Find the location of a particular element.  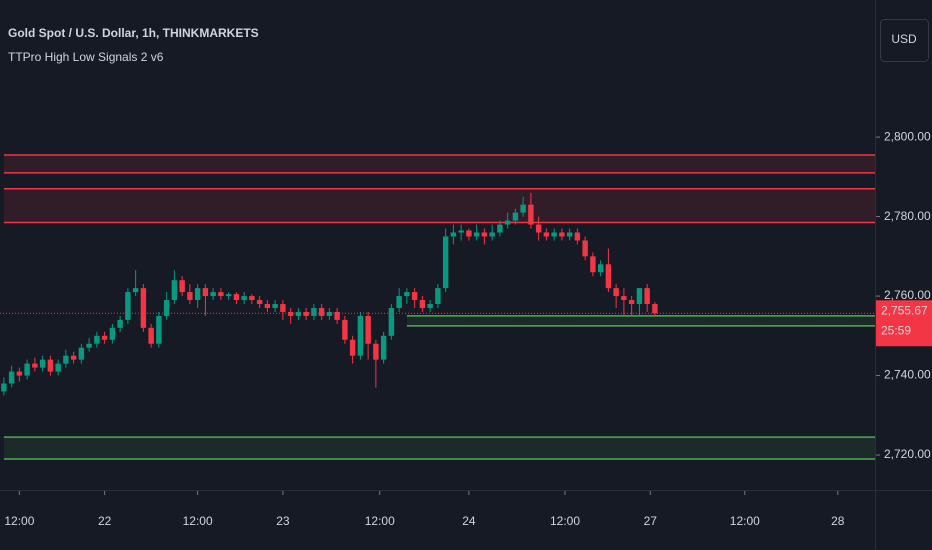

last-price-box is located at coordinates (904, 323).